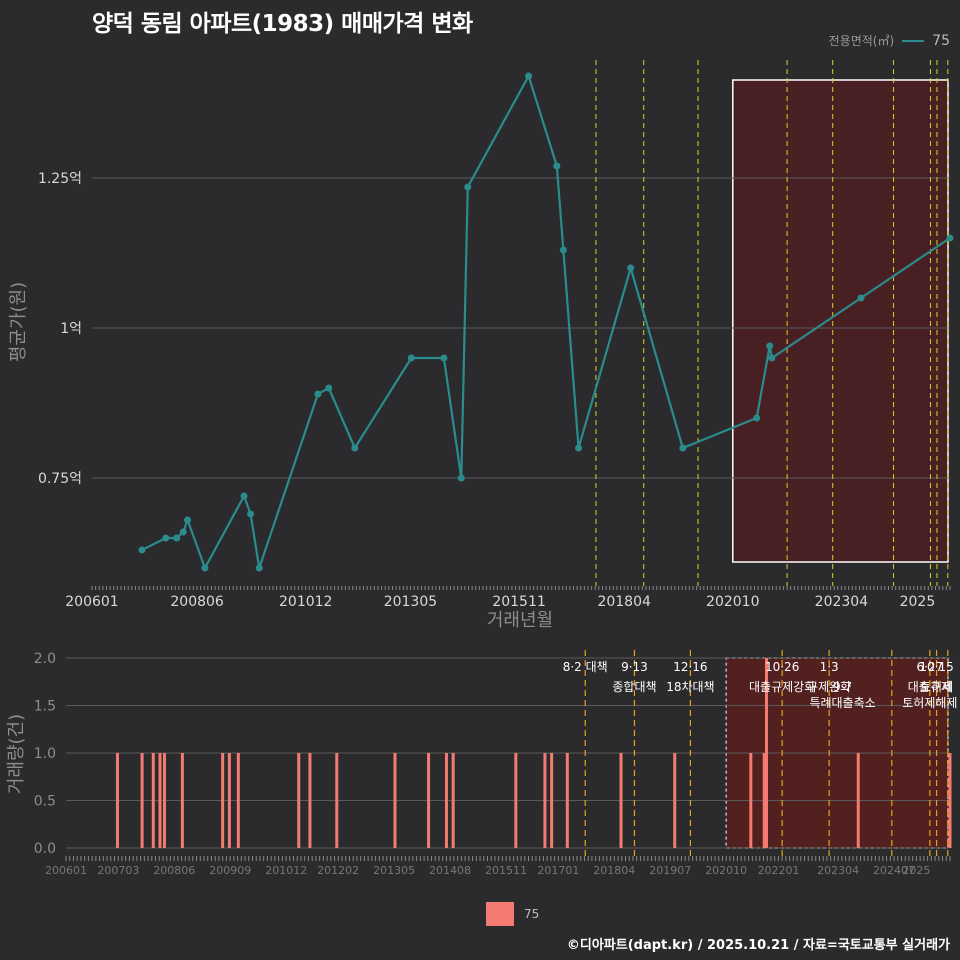 The height and width of the screenshot is (960, 960). I want to click on y-tick-label: 0.5, so click(45, 802).